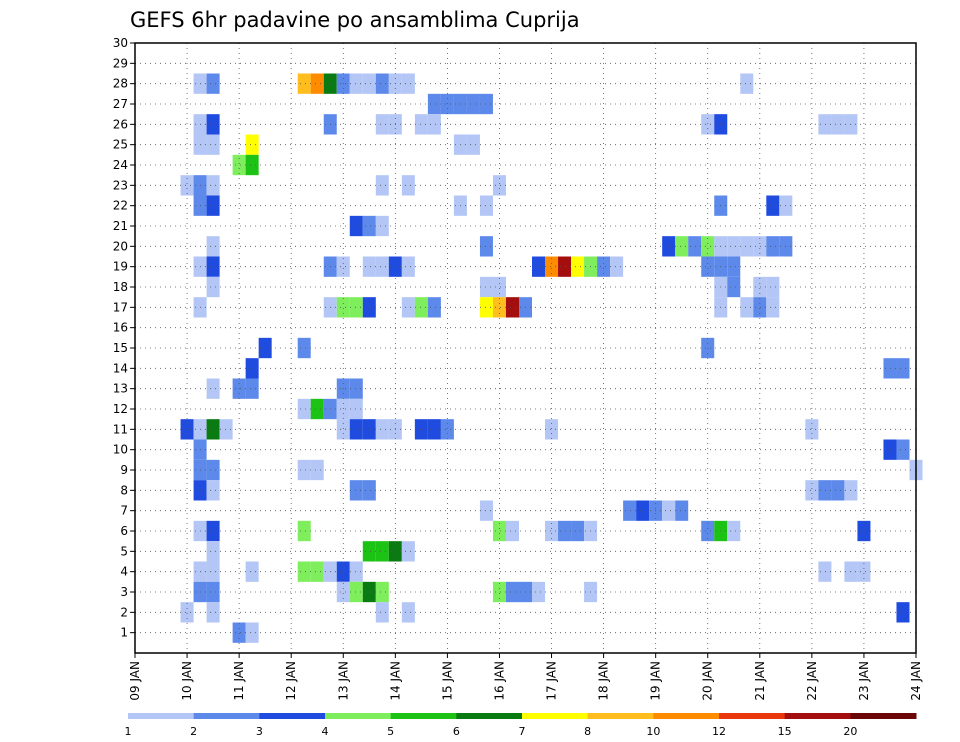 This screenshot has height=742, width=960. Describe the element at coordinates (124, 470) in the screenshot. I see `y-tick-label: 9` at that location.